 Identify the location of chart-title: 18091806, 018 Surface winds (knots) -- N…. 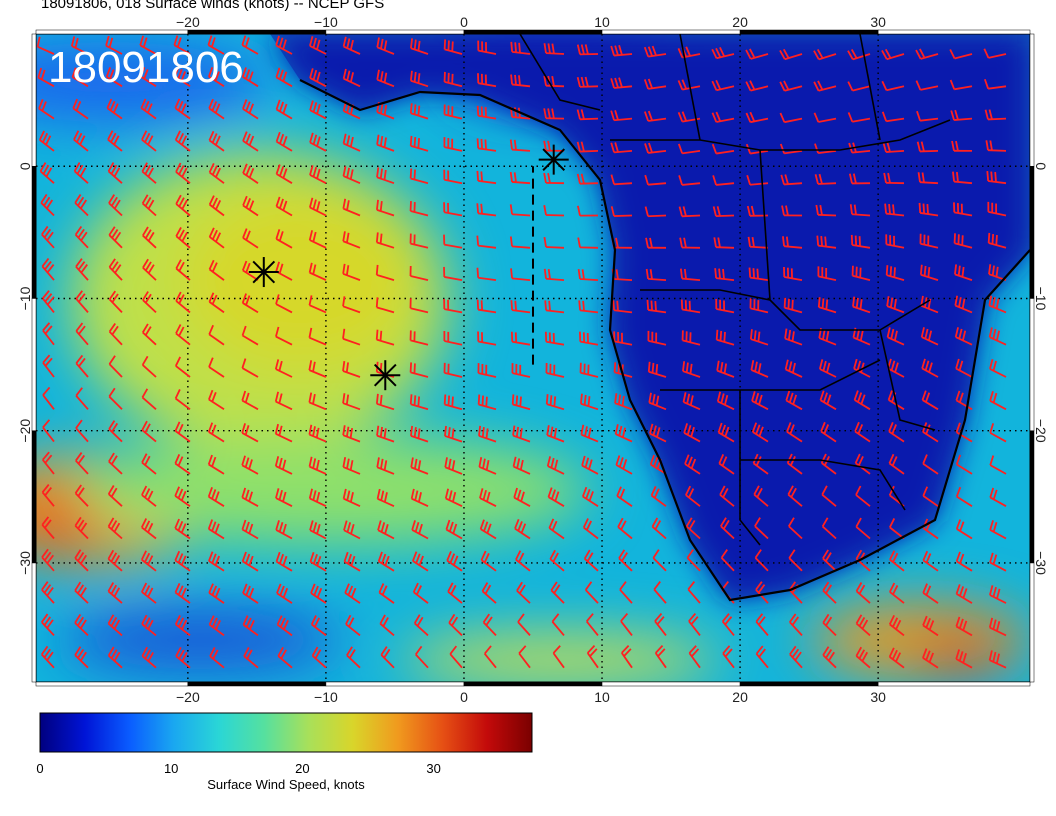
(213, 6).